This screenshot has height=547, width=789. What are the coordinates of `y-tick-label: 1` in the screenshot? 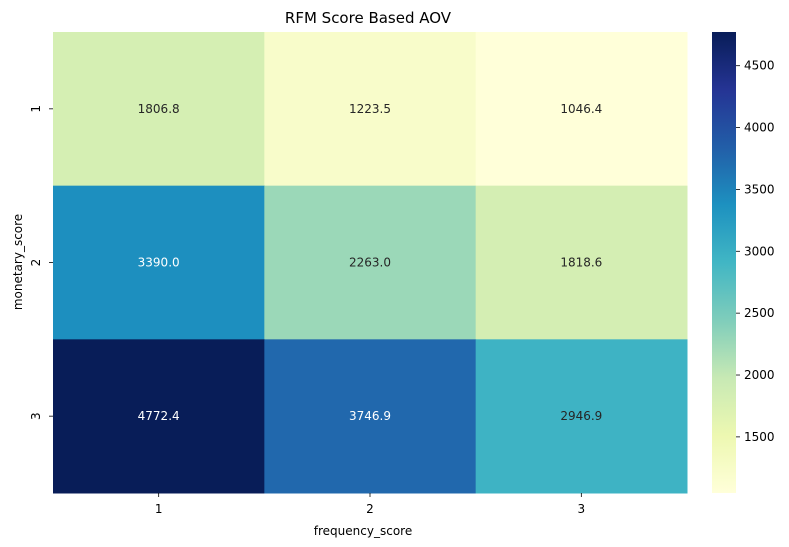 It's located at (36, 109).